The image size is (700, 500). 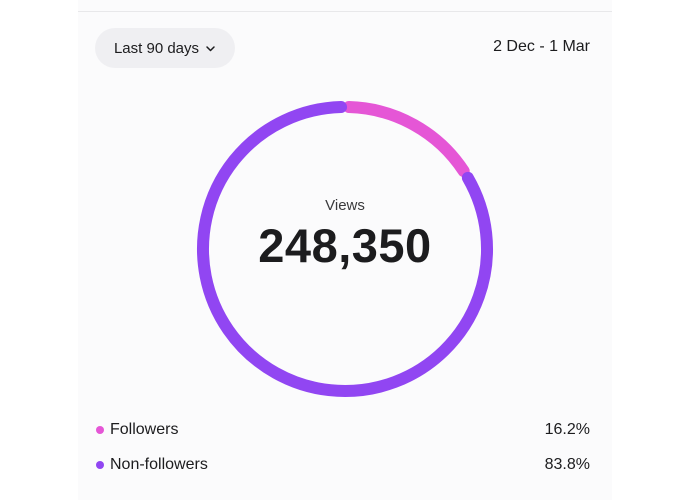 I want to click on chevron-down-icon, so click(x=210, y=48).